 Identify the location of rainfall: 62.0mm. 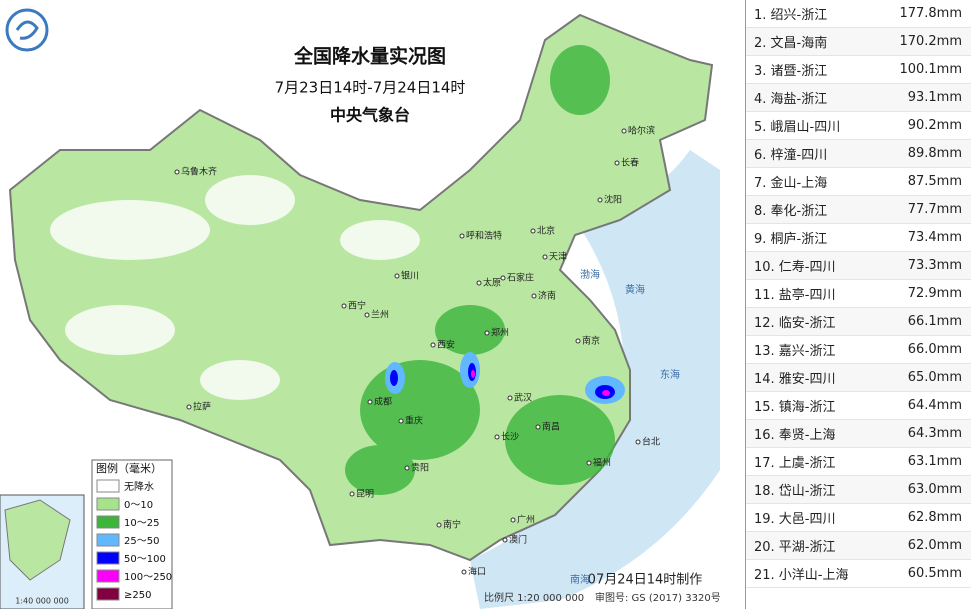
(934, 545).